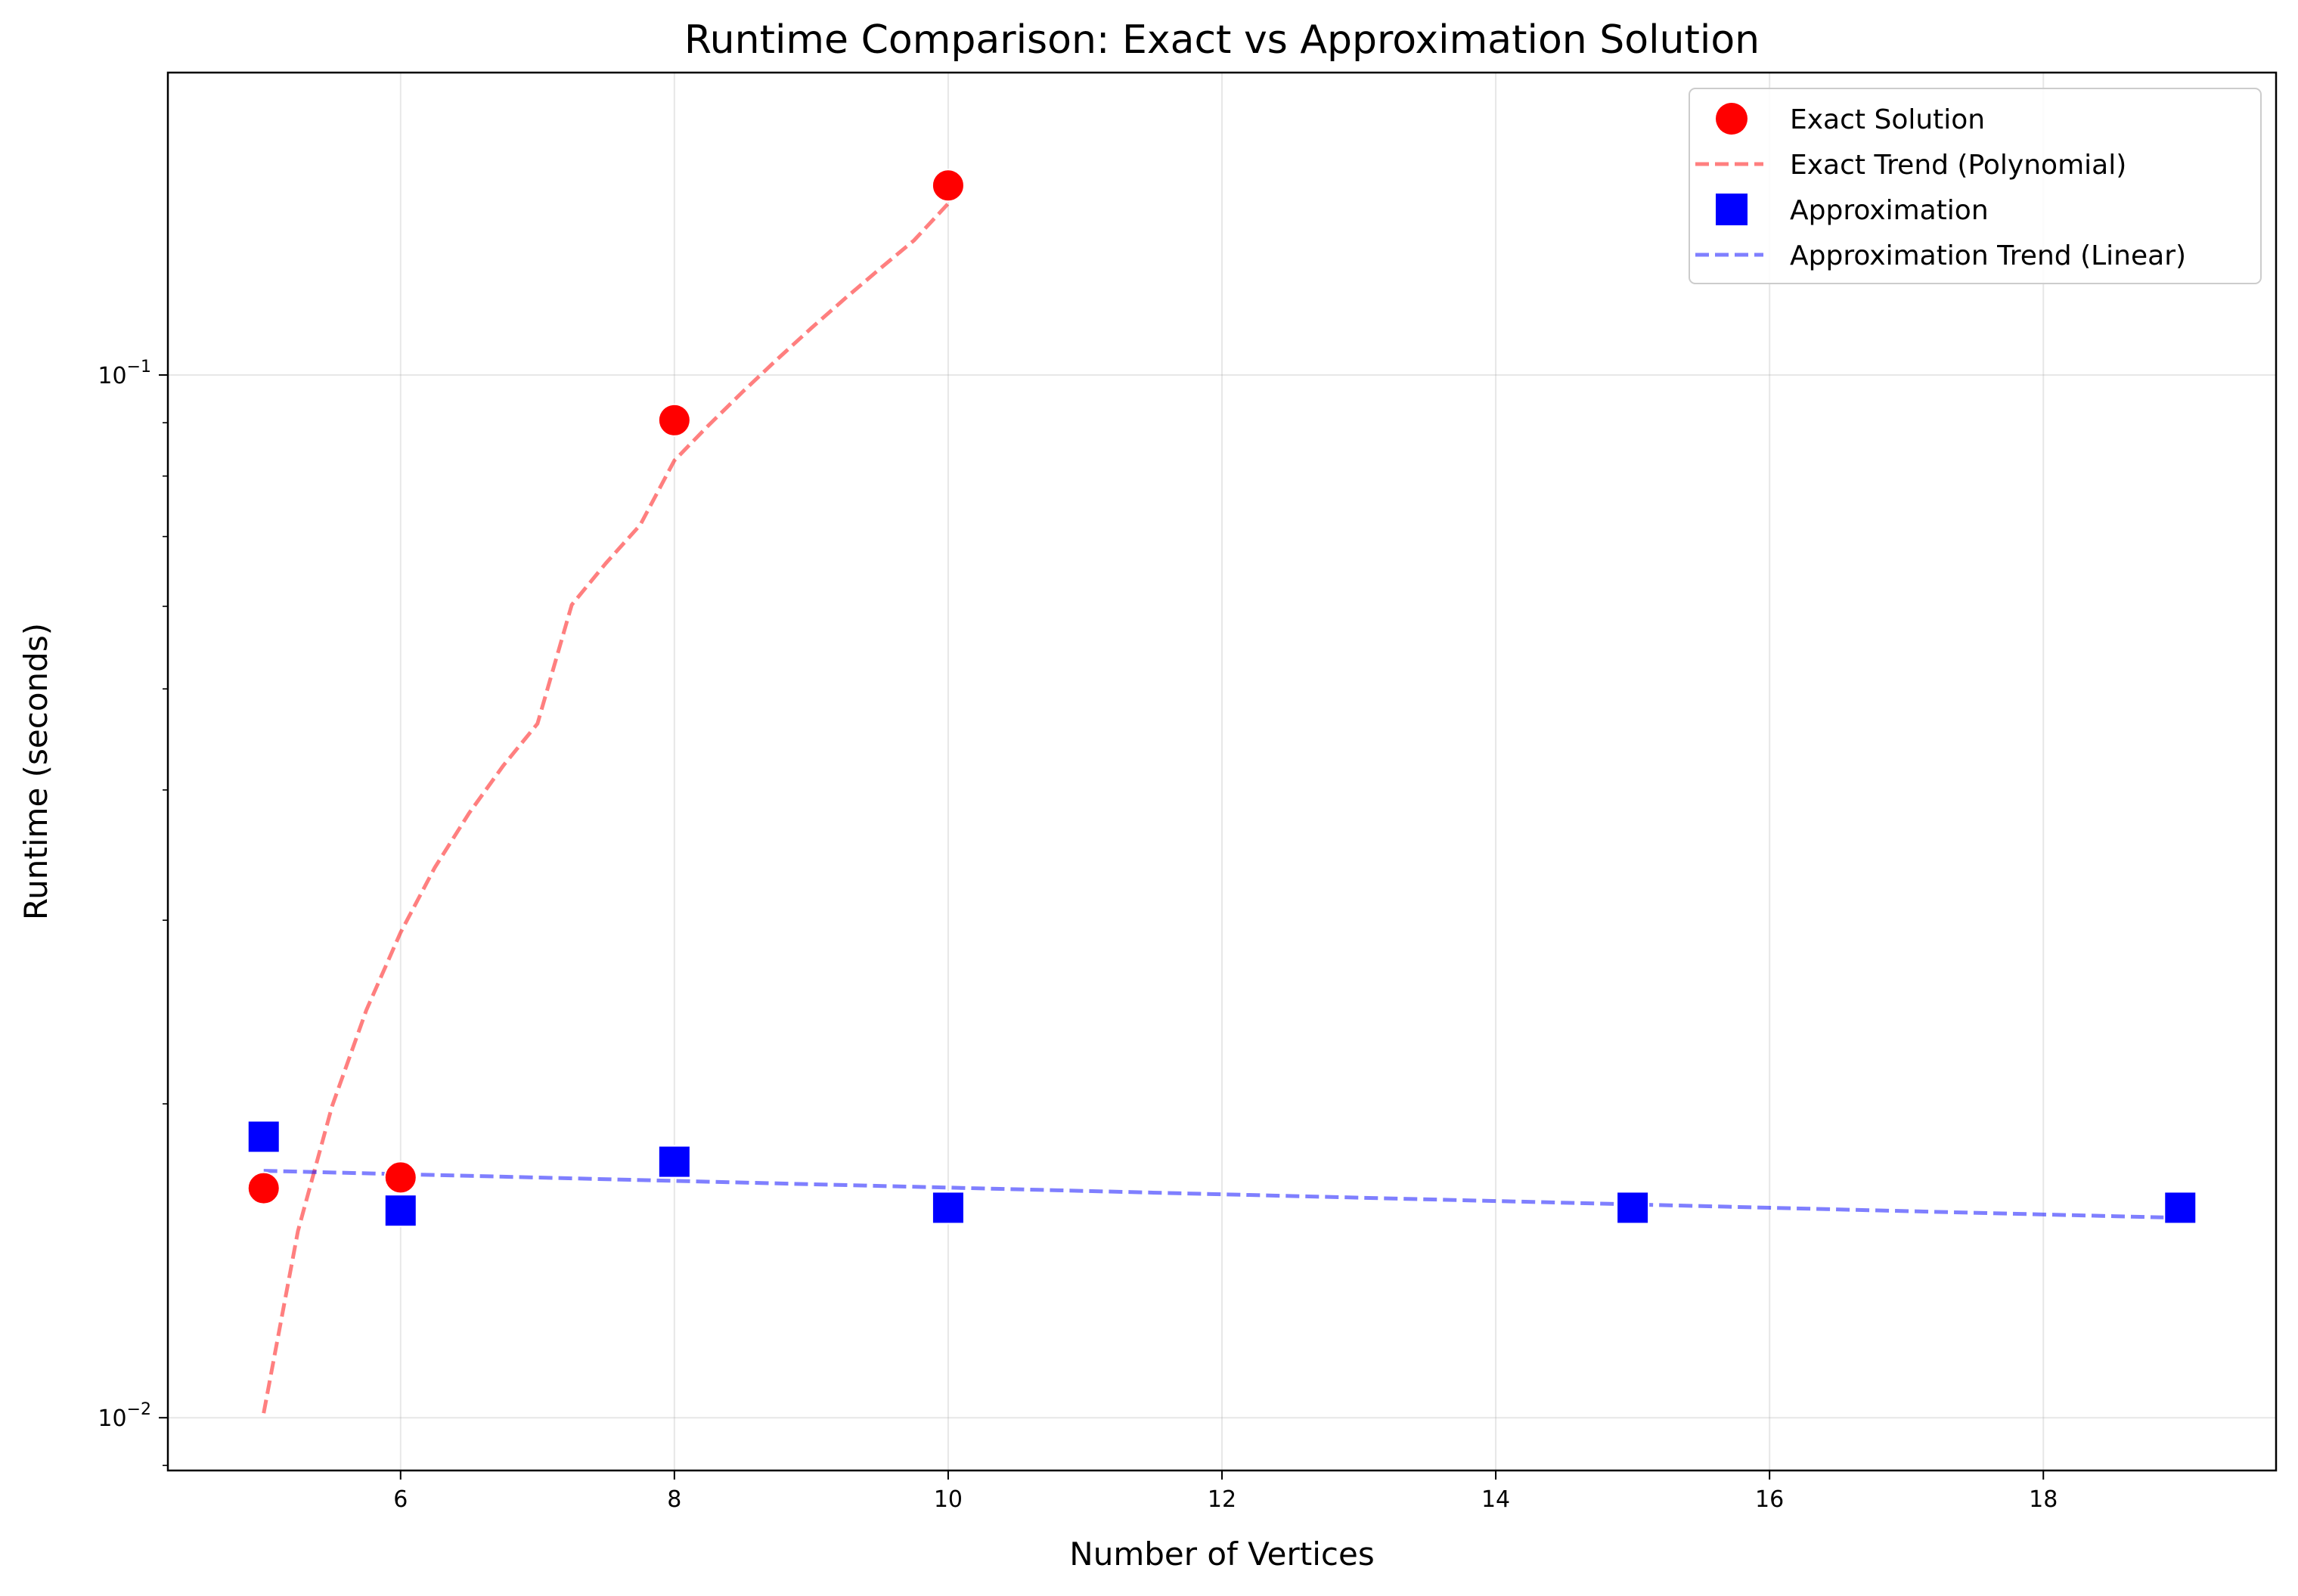 This screenshot has width=2298, height=1596. What do you see at coordinates (1769, 1499) in the screenshot?
I see `x-tick-label: 16` at bounding box center [1769, 1499].